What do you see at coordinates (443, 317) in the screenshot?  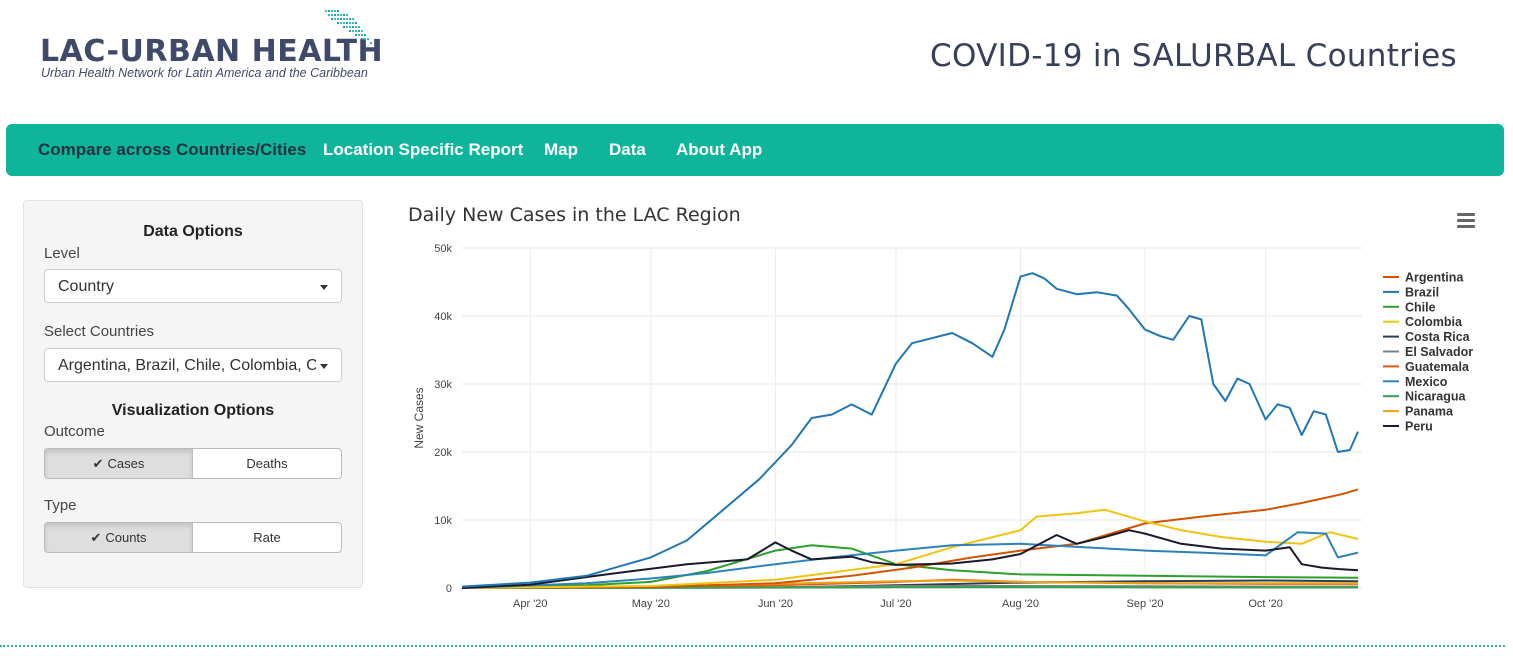 I see `y-tick-label: 40k` at bounding box center [443, 317].